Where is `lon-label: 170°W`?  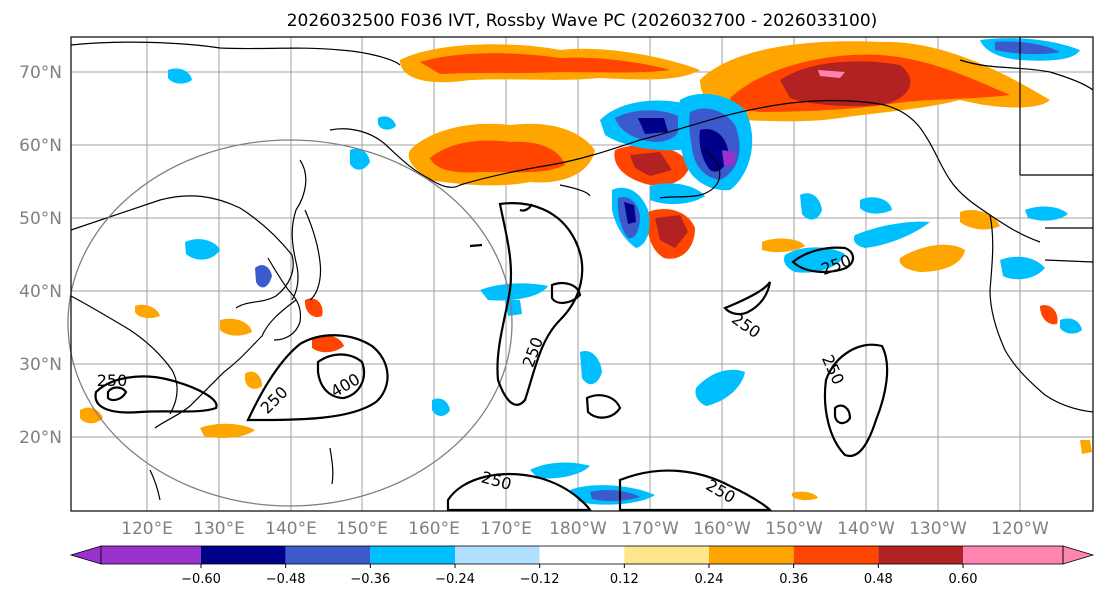 lon-label: 170°W is located at coordinates (650, 529).